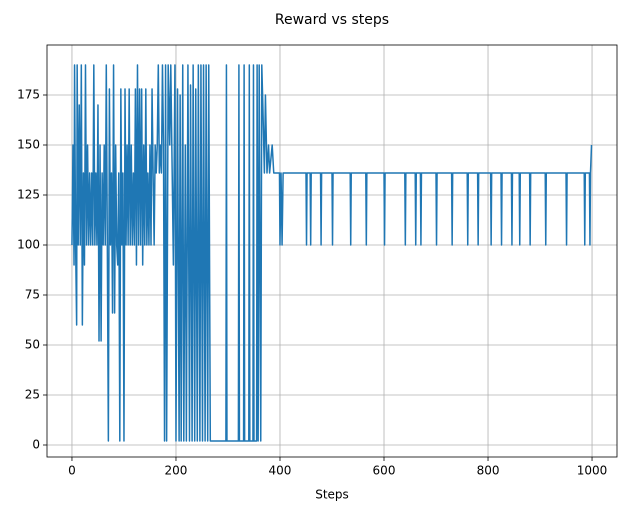  Describe the element at coordinates (280, 471) in the screenshot. I see `x-tick-label: 400` at that location.